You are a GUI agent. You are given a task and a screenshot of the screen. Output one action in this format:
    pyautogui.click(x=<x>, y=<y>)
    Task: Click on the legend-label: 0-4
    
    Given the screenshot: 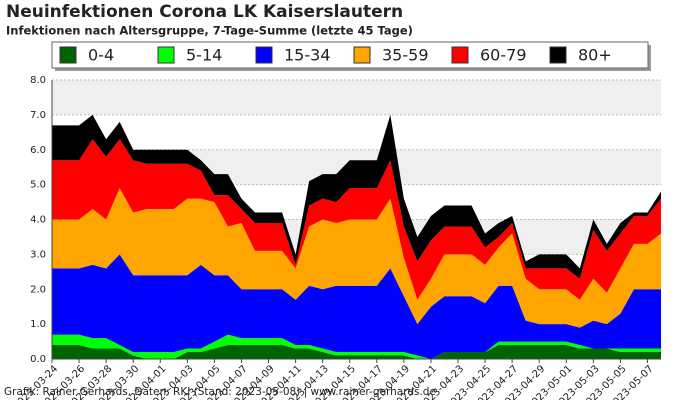 What is the action you would take?
    pyautogui.click(x=101, y=55)
    